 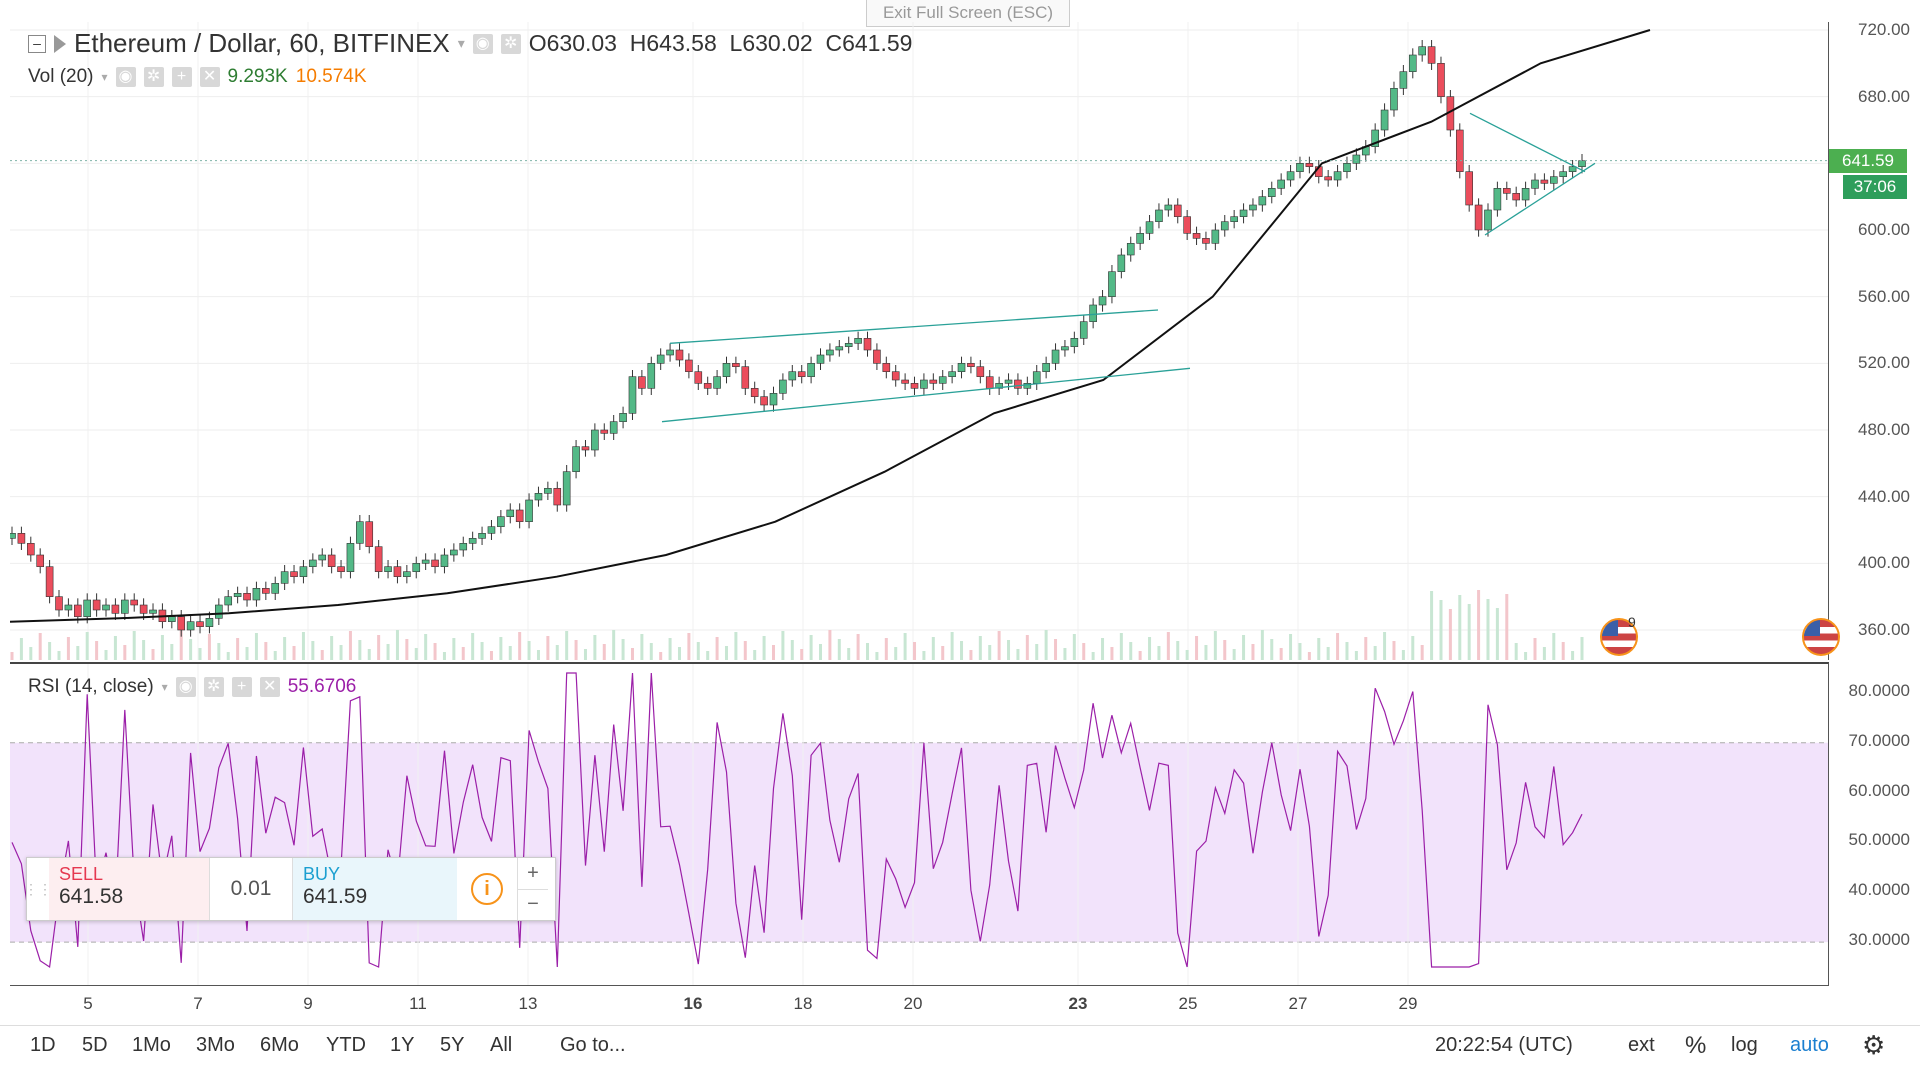 What do you see at coordinates (215, 1045) in the screenshot?
I see `range-button-3mo: 3Mo` at bounding box center [215, 1045].